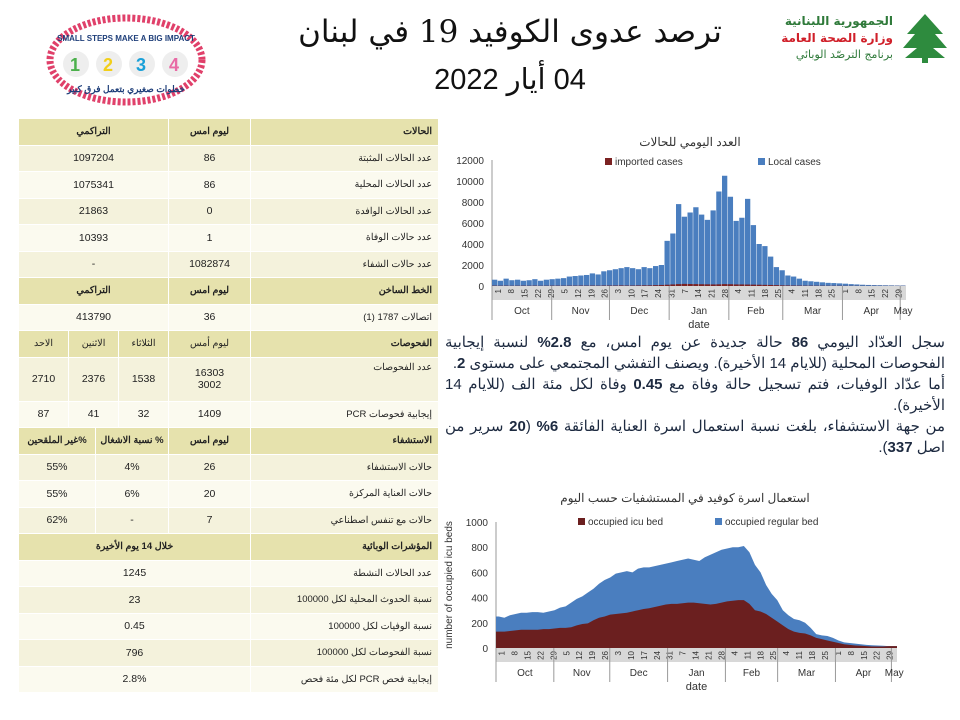  I want to click on row-label: عدد الفحوصات, so click(345, 379).